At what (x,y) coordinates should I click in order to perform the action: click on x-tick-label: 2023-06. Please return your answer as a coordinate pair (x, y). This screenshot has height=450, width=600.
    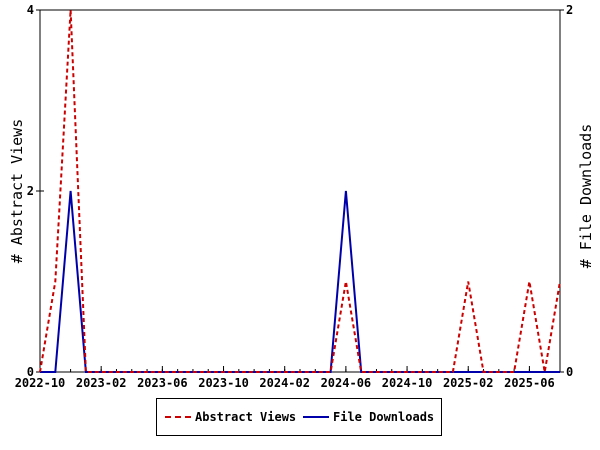
    Looking at the image, I should click on (162, 383).